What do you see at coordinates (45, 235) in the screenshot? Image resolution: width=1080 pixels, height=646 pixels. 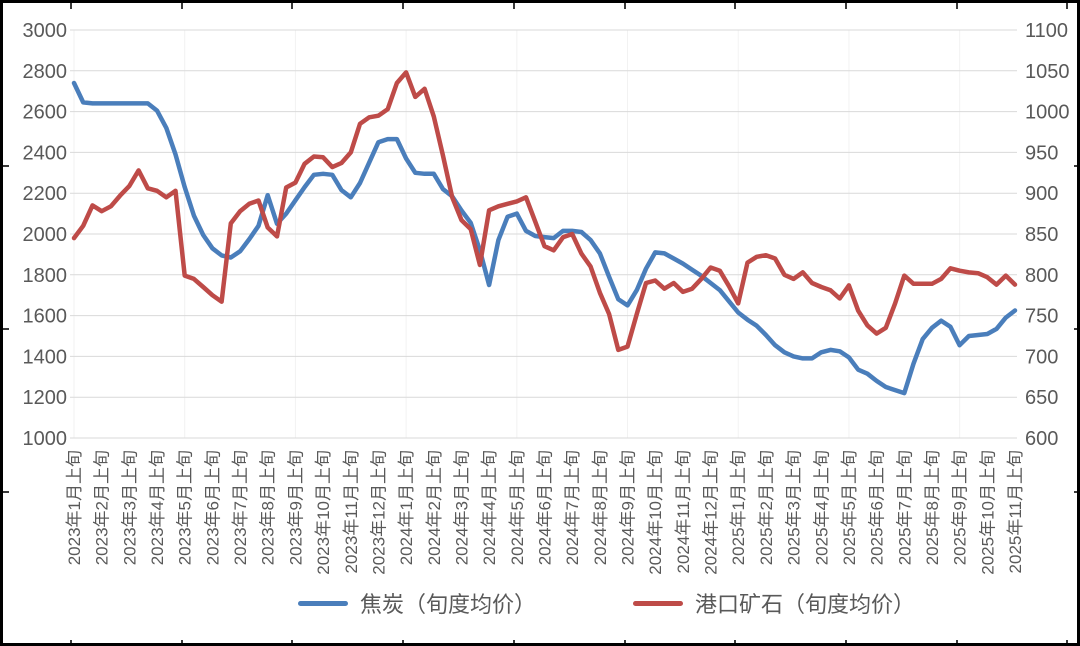 I see `y-axis-left-tick-label: 2000` at bounding box center [45, 235].